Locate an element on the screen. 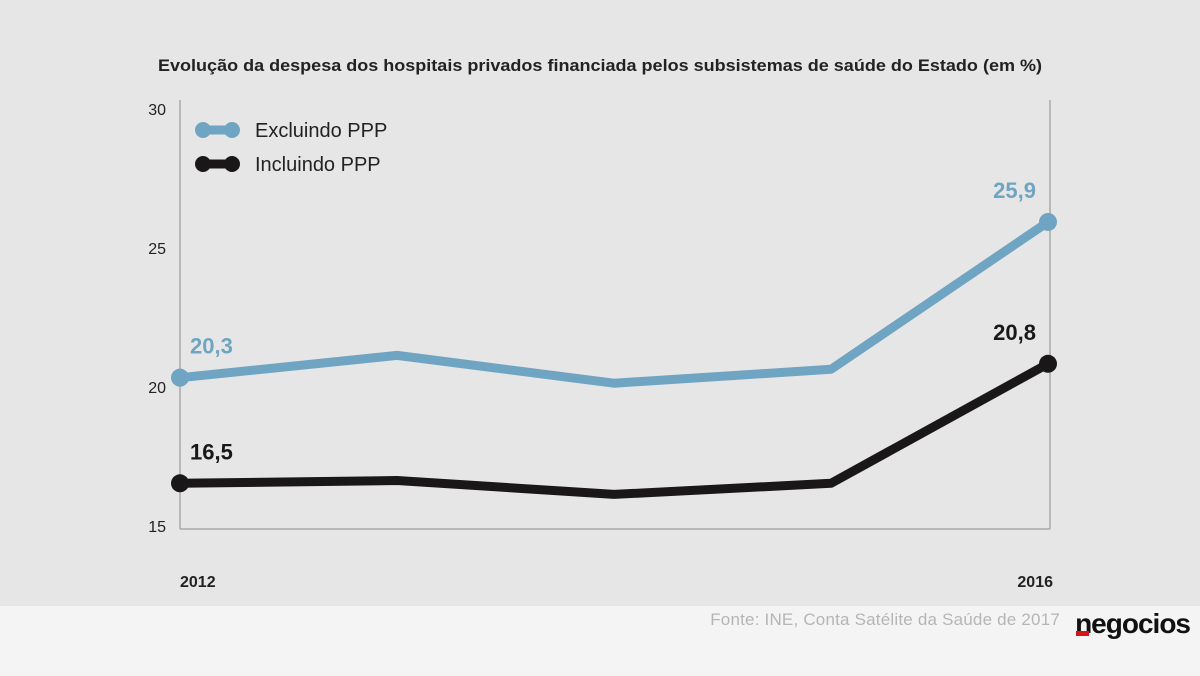 This screenshot has width=1200, height=676. legend-label: Incluindo PPP is located at coordinates (318, 165).